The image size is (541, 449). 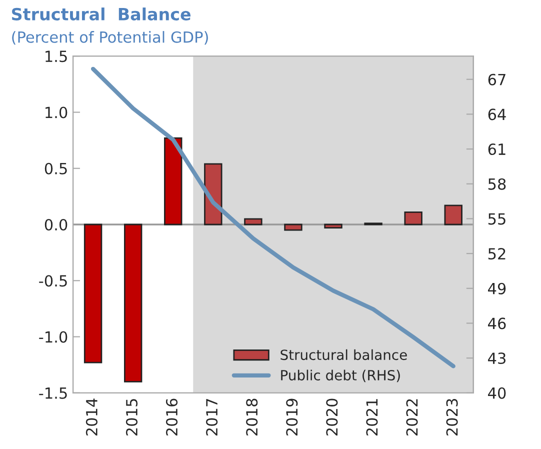 What do you see at coordinates (497, 393) in the screenshot?
I see `y2-tick-label: 40` at bounding box center [497, 393].